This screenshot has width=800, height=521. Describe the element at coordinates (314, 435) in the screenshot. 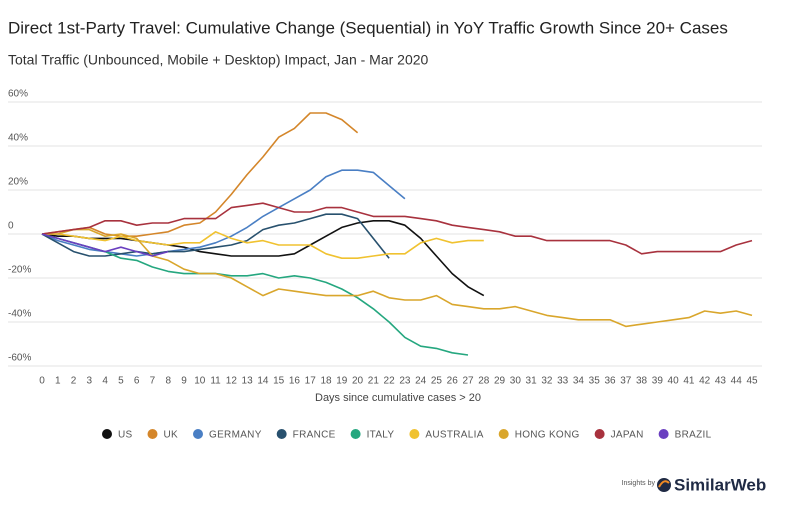

I see `legend-label: FRANCE` at that location.